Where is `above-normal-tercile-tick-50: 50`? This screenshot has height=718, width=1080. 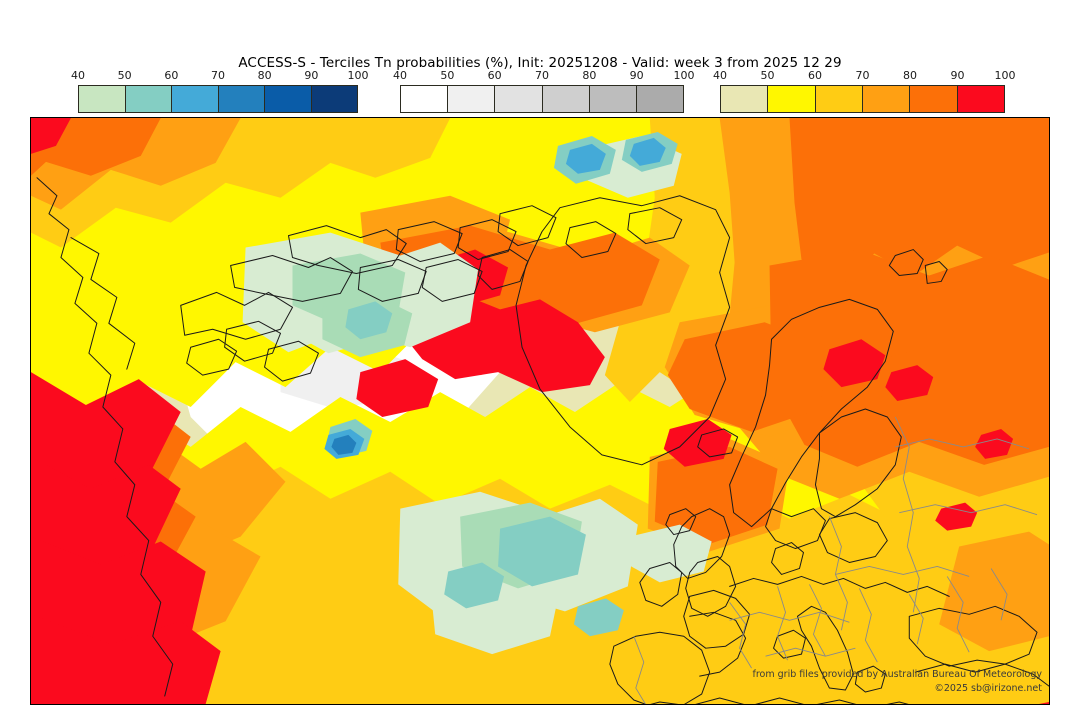
above-normal-tercile-tick-50: 50 is located at coordinates (767, 75).